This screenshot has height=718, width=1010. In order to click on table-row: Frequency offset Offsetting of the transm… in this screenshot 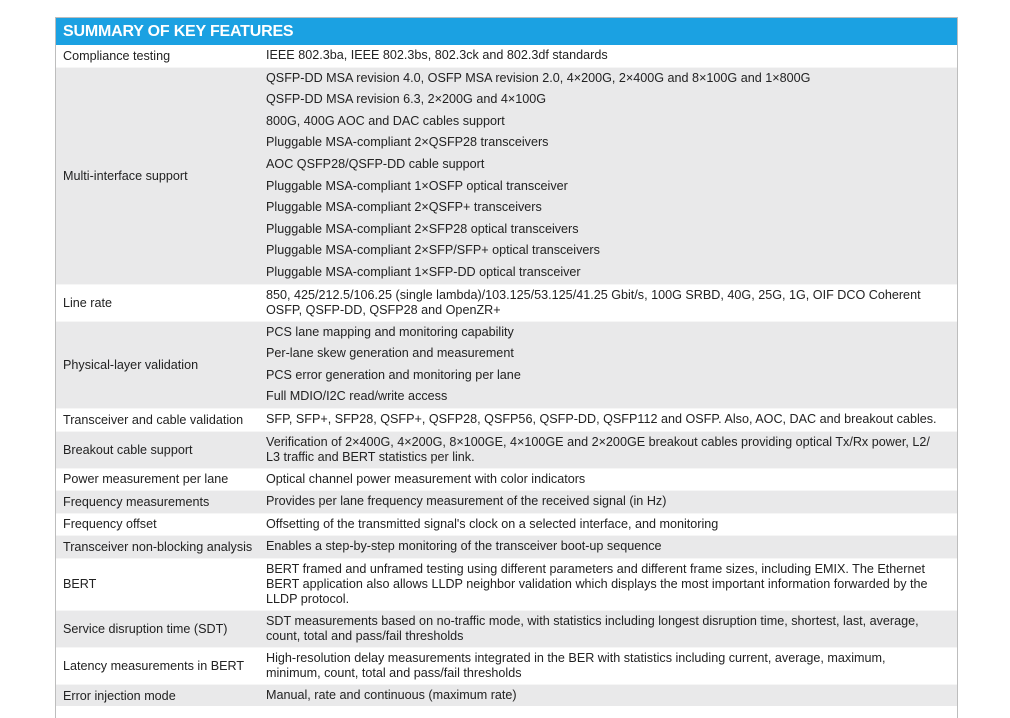, I will do `click(506, 524)`.